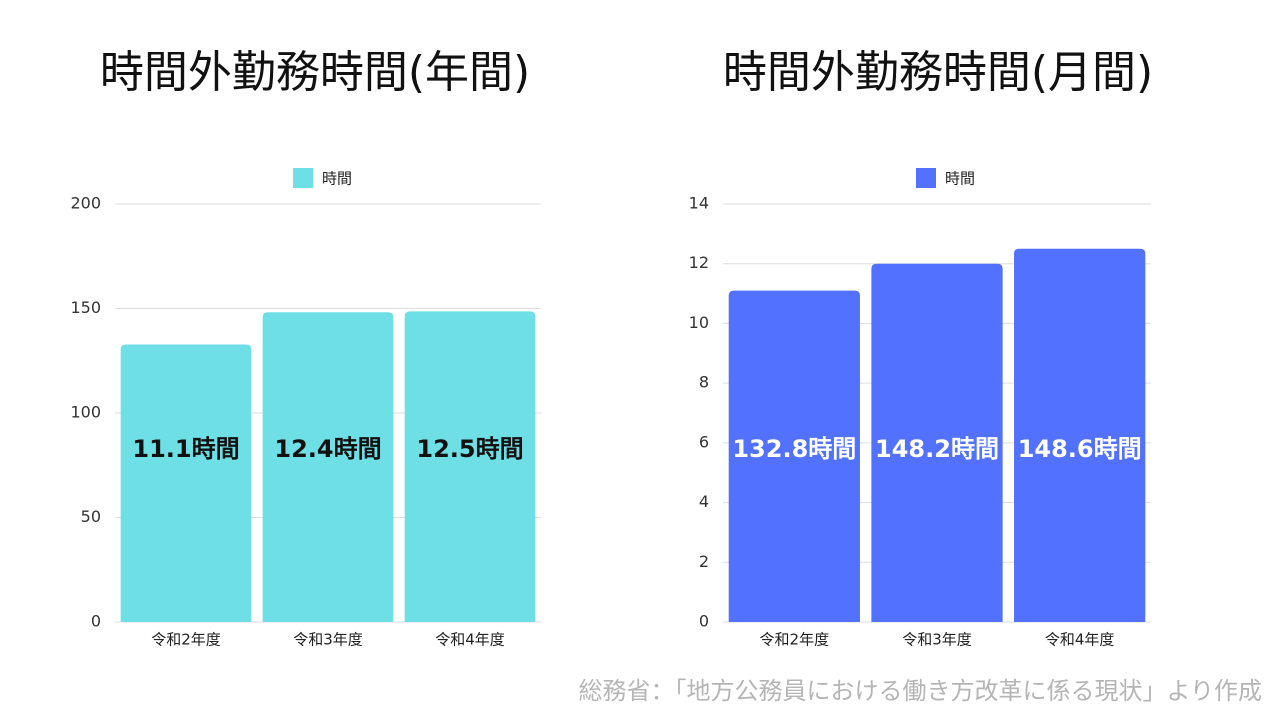 The width and height of the screenshot is (1280, 720). Describe the element at coordinates (327, 449) in the screenshot. I see `bar-annotation: 12.4時間` at that location.